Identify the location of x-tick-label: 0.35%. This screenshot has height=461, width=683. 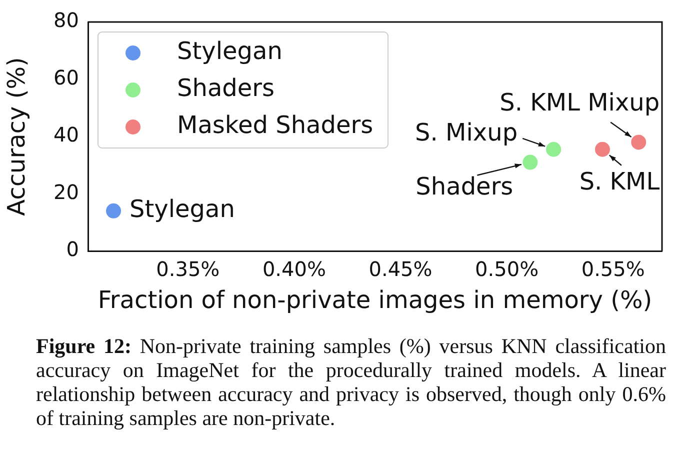
(188, 269).